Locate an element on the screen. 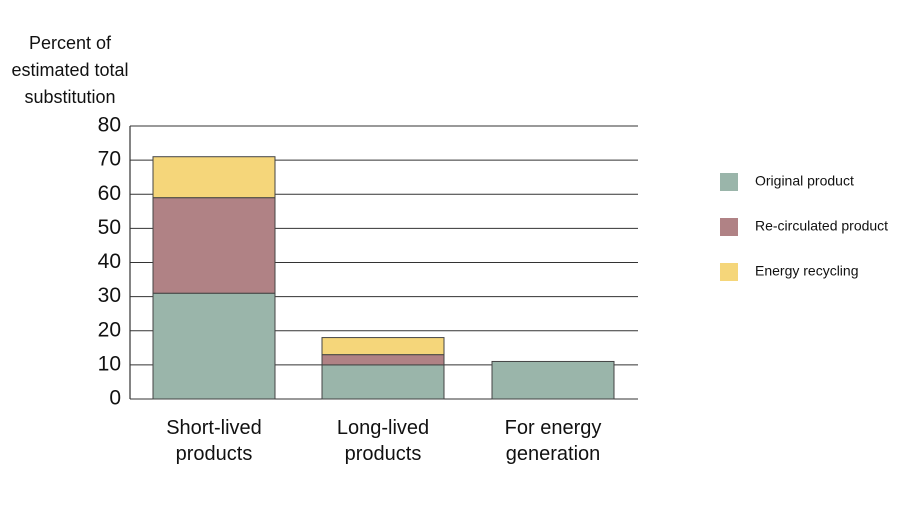 Image resolution: width=901 pixels, height=507 pixels. legend-label: Re-circulated product is located at coordinates (821, 226).